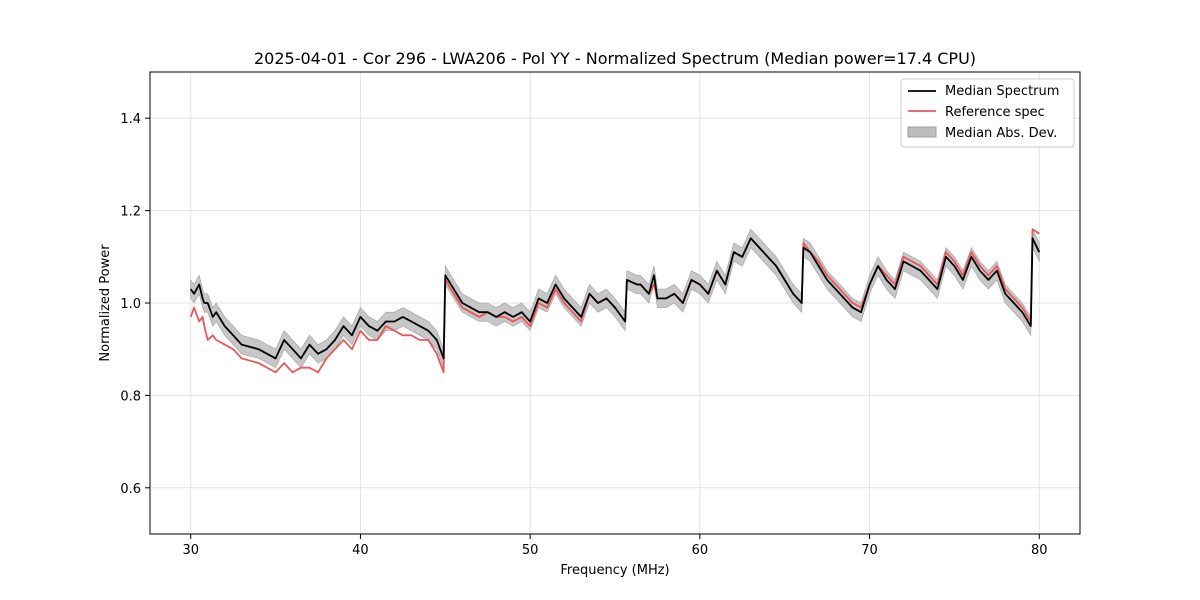 The width and height of the screenshot is (1200, 600). I want to click on x-tick-label: 40, so click(360, 550).